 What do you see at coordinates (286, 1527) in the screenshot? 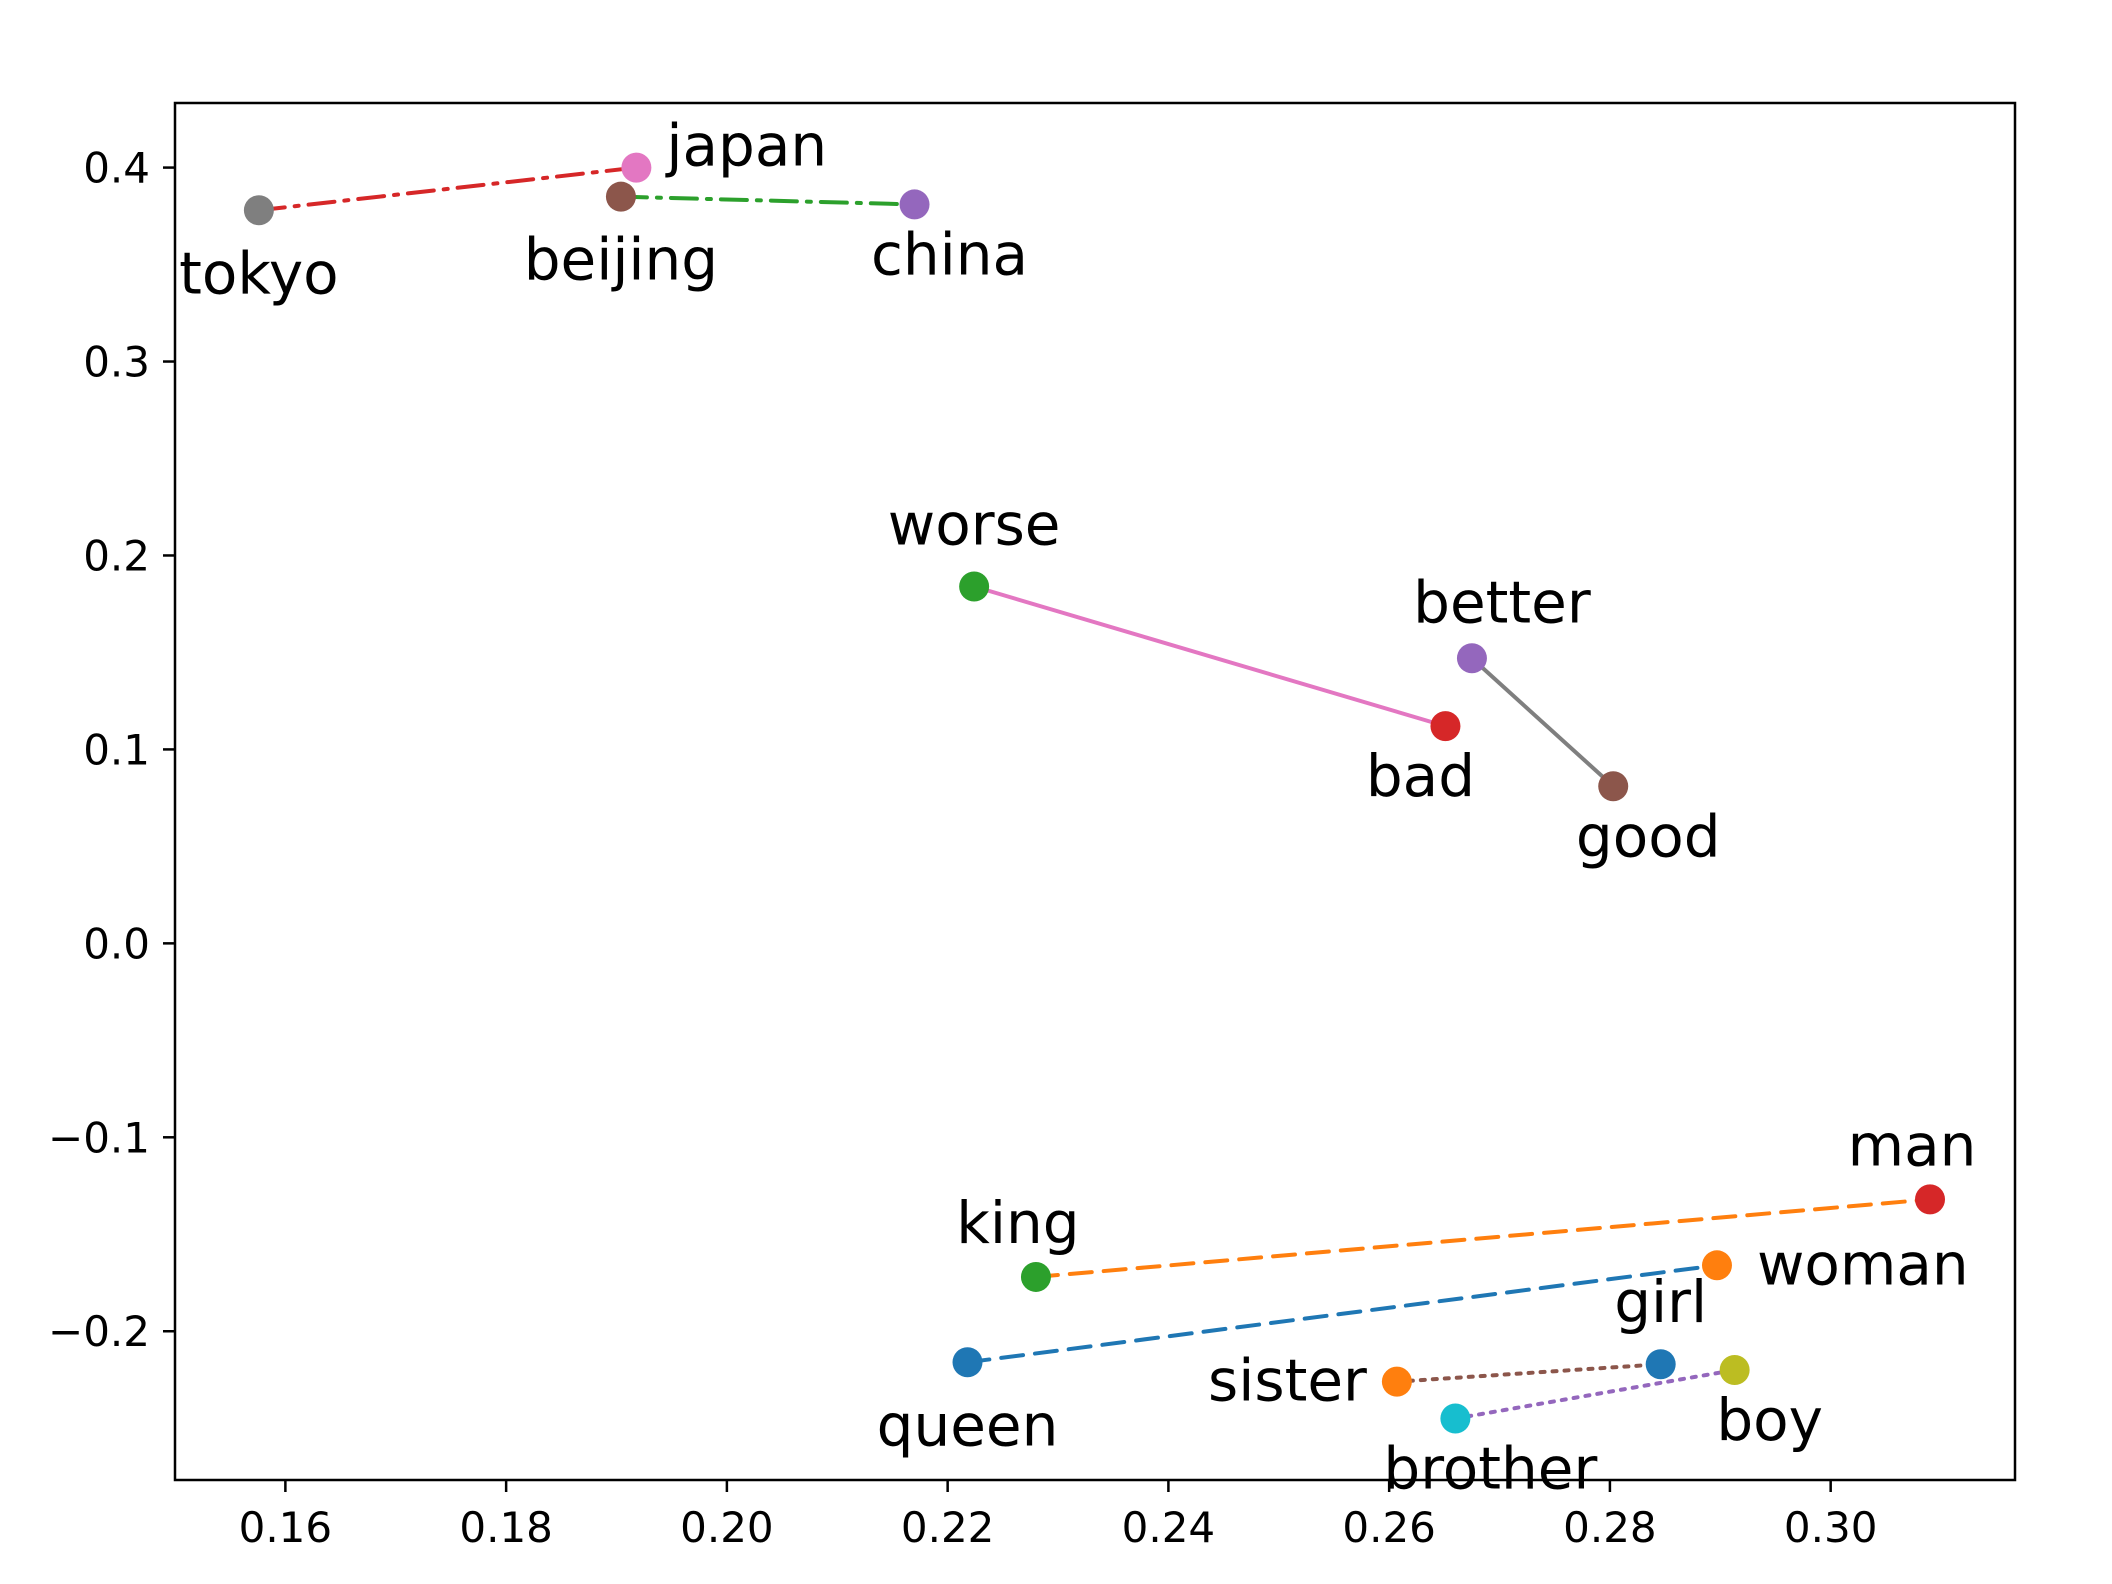
I see `x-tick-label: 0.16` at bounding box center [286, 1527].